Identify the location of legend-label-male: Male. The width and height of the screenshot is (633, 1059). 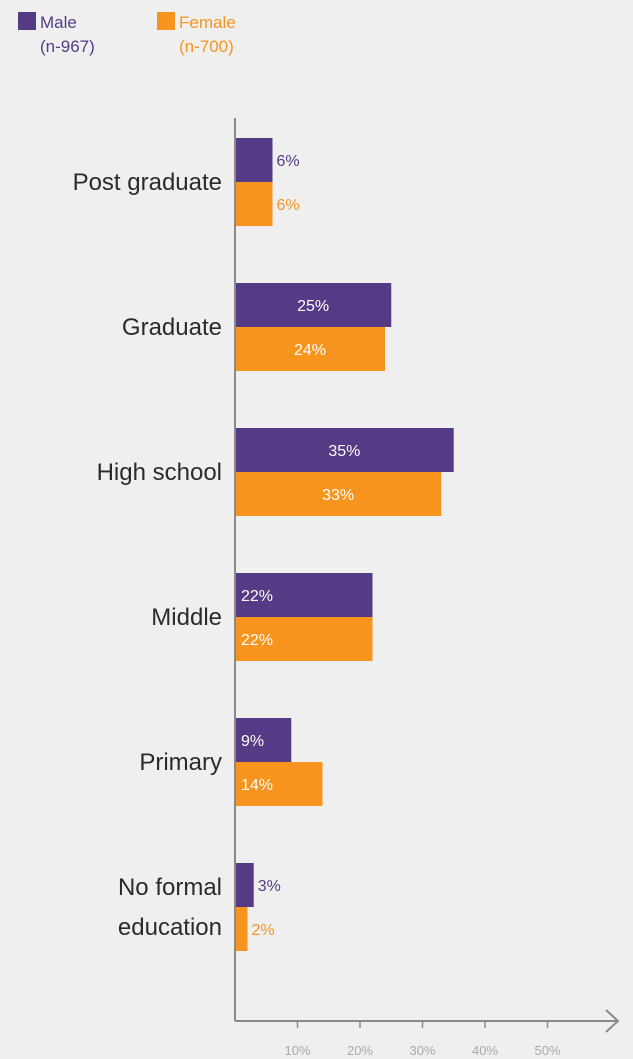
(58, 22).